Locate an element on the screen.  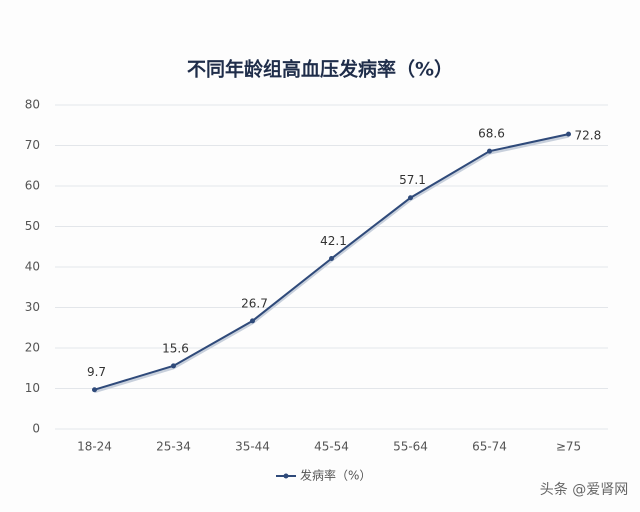
y-tick-label: 60 is located at coordinates (32, 186).